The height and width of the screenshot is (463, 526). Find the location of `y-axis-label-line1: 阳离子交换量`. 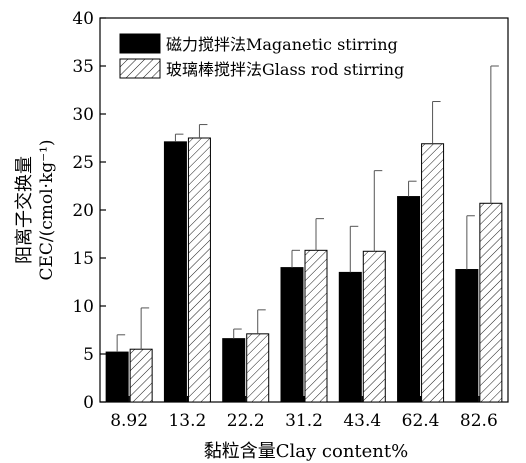

y-axis-label-line1: 阳离子交换量 is located at coordinates (24, 210).